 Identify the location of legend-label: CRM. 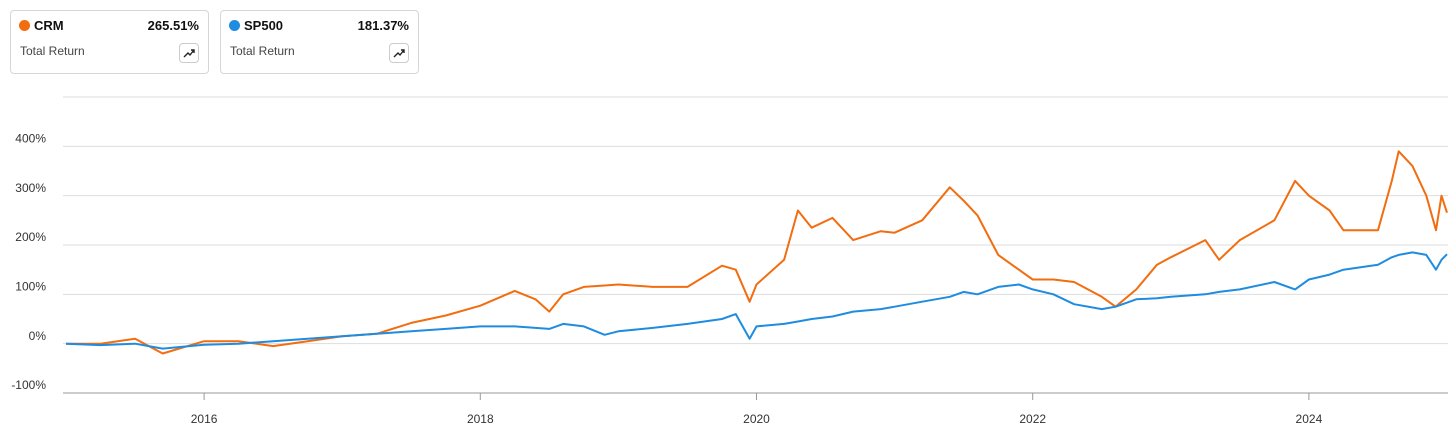
(49, 25).